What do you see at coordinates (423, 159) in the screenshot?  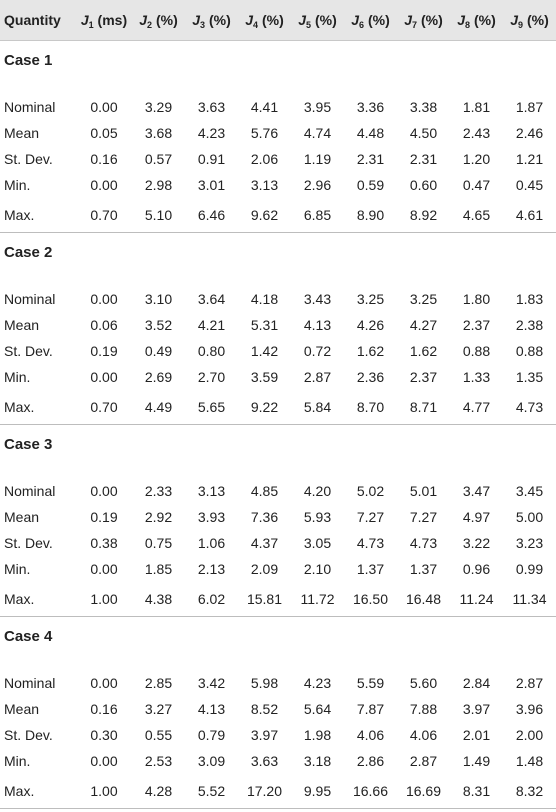 I see `cell-j7: 2.31` at bounding box center [423, 159].